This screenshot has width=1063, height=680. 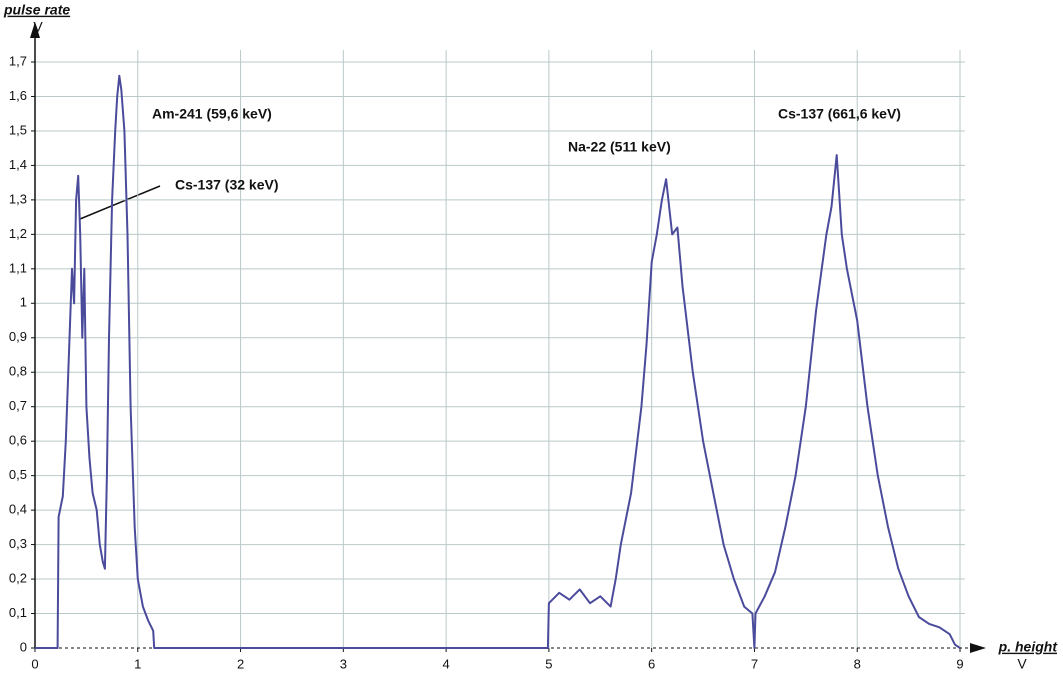 I want to click on y-axis-label: pulse rate, so click(x=36, y=10).